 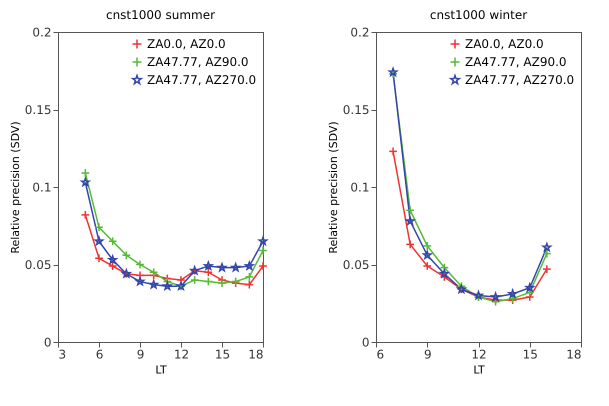 I want to click on chart-title: cnst1000 summer, so click(x=161, y=15).